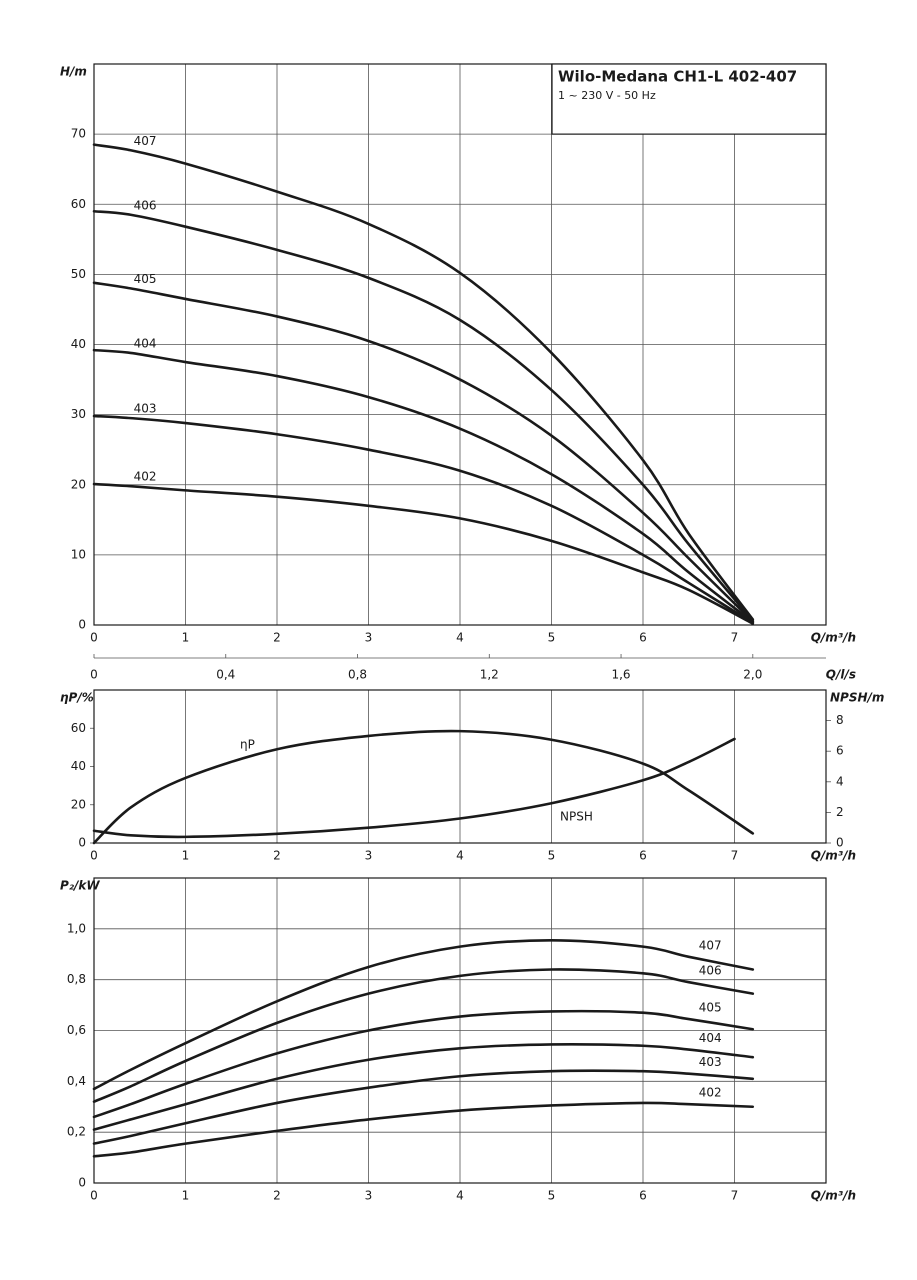  I want to click on y-tick-label: 50, so click(78, 274).